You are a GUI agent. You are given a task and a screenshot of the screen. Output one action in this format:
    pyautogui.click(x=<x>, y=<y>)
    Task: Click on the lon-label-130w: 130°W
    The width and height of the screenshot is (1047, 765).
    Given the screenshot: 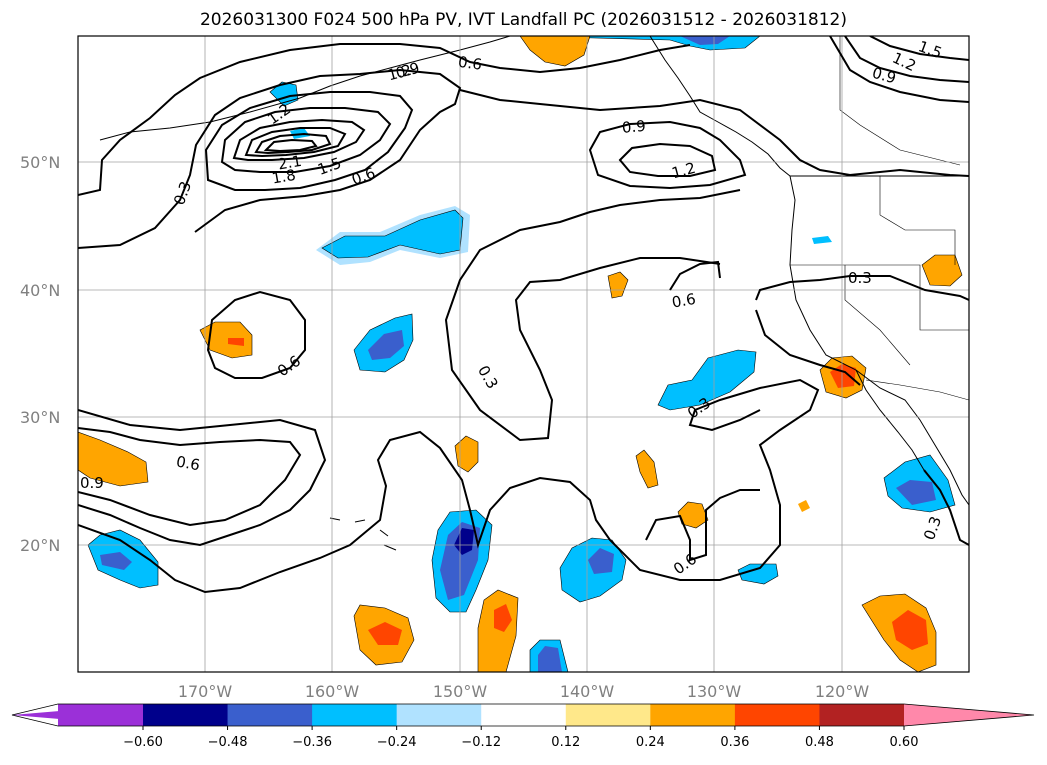 What is the action you would take?
    pyautogui.click(x=714, y=691)
    